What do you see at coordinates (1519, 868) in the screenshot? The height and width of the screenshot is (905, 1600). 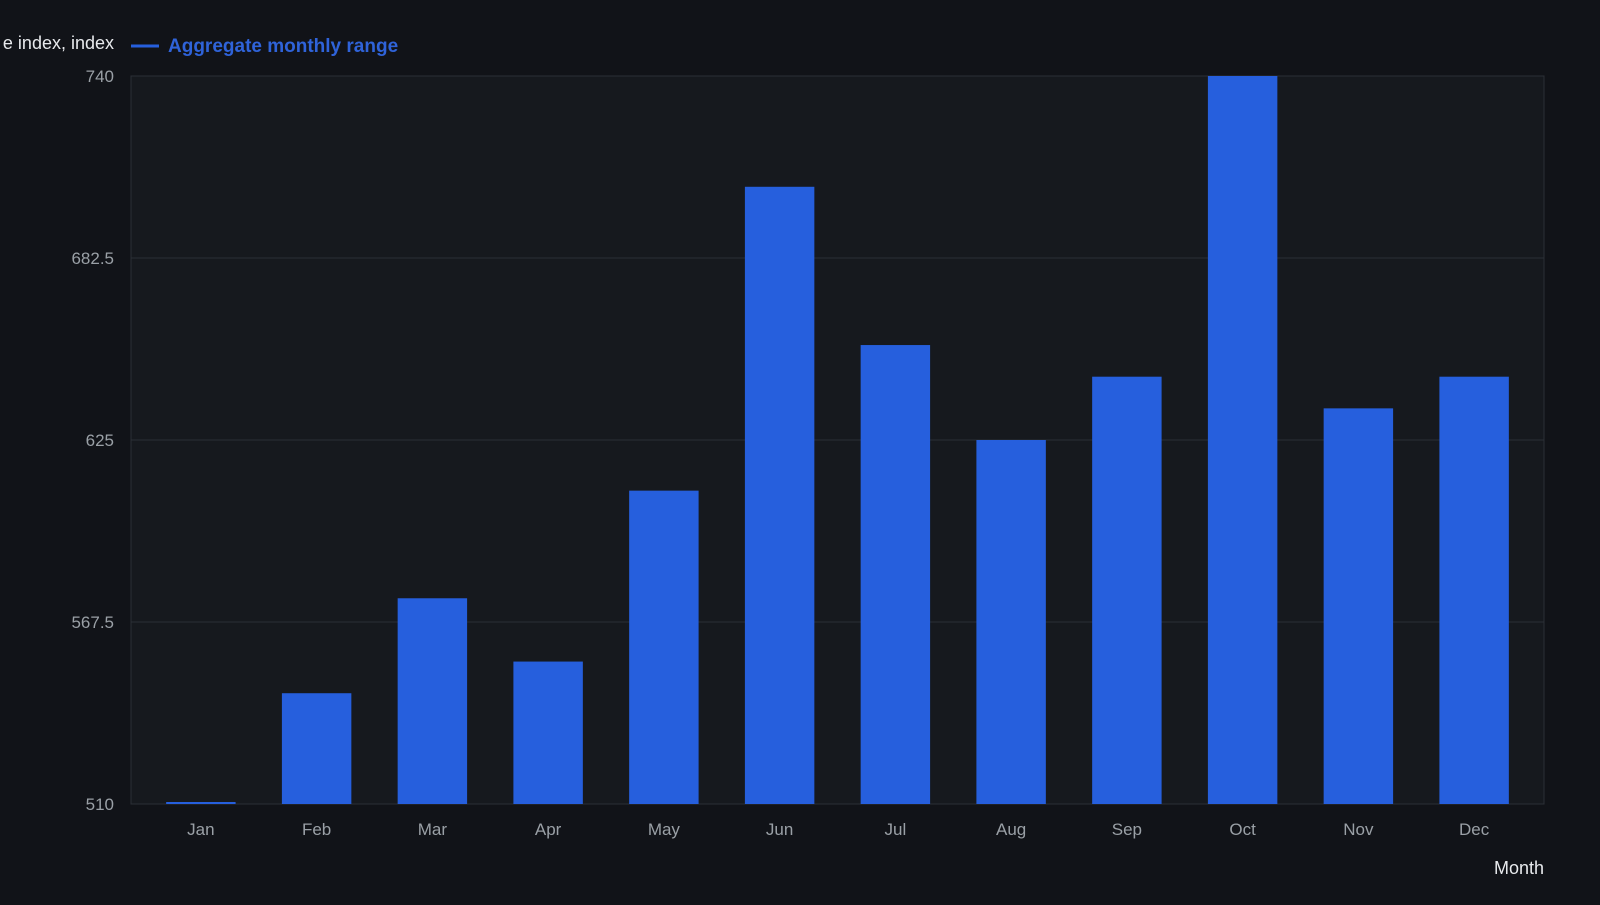 I see `x-axis-label: Month` at bounding box center [1519, 868].